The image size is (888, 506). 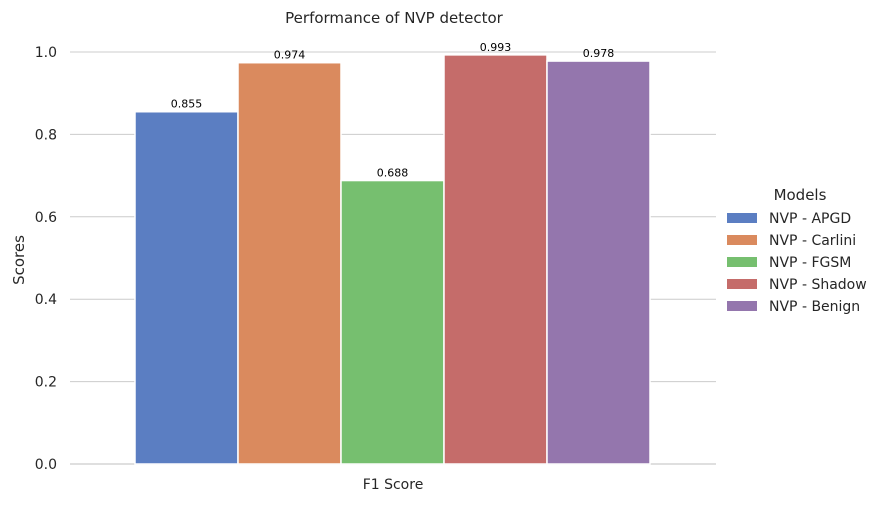 What do you see at coordinates (46, 135) in the screenshot?
I see `y-tick-label: 0.8` at bounding box center [46, 135].